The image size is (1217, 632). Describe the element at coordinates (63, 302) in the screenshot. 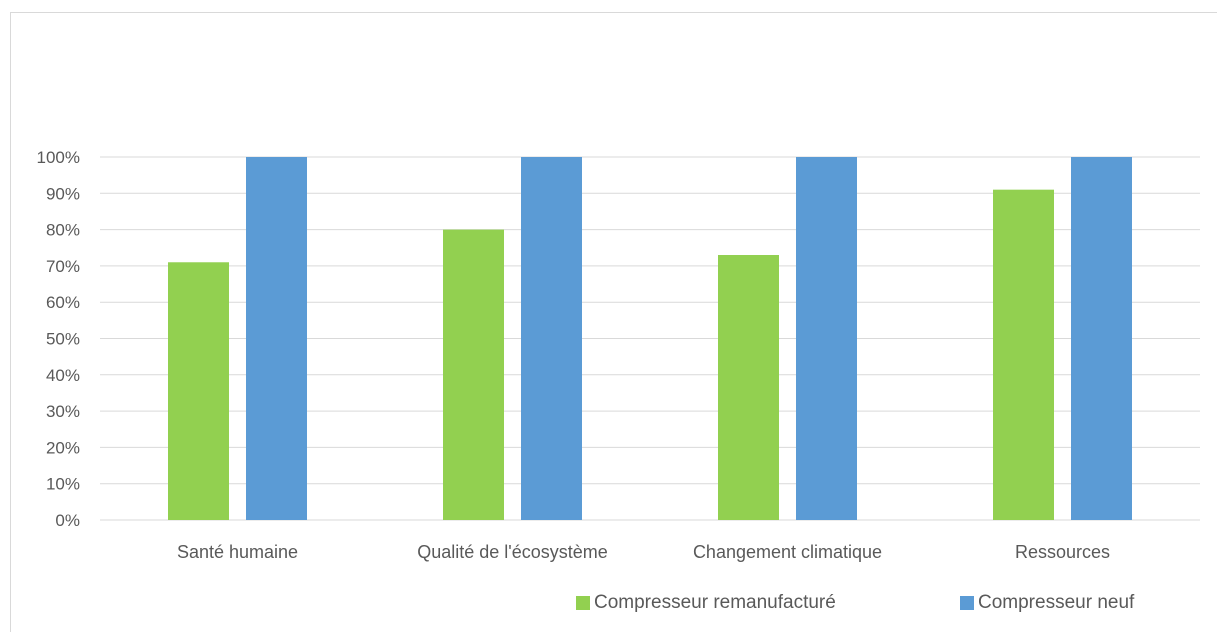

I see `y-tick-label: 60%` at that location.